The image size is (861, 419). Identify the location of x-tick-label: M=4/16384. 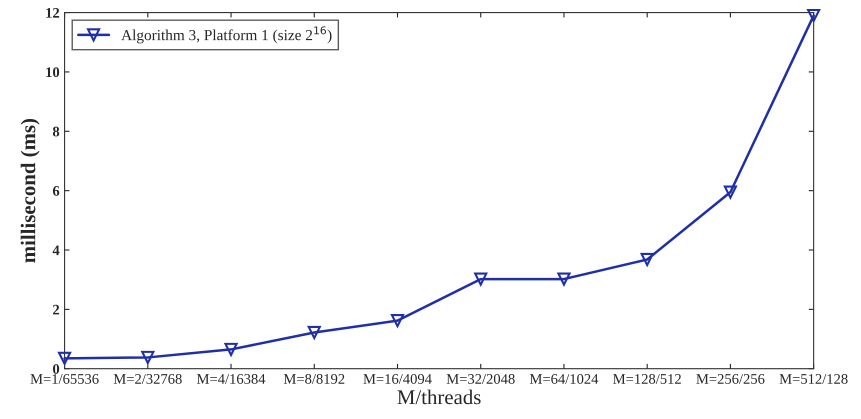
(231, 379).